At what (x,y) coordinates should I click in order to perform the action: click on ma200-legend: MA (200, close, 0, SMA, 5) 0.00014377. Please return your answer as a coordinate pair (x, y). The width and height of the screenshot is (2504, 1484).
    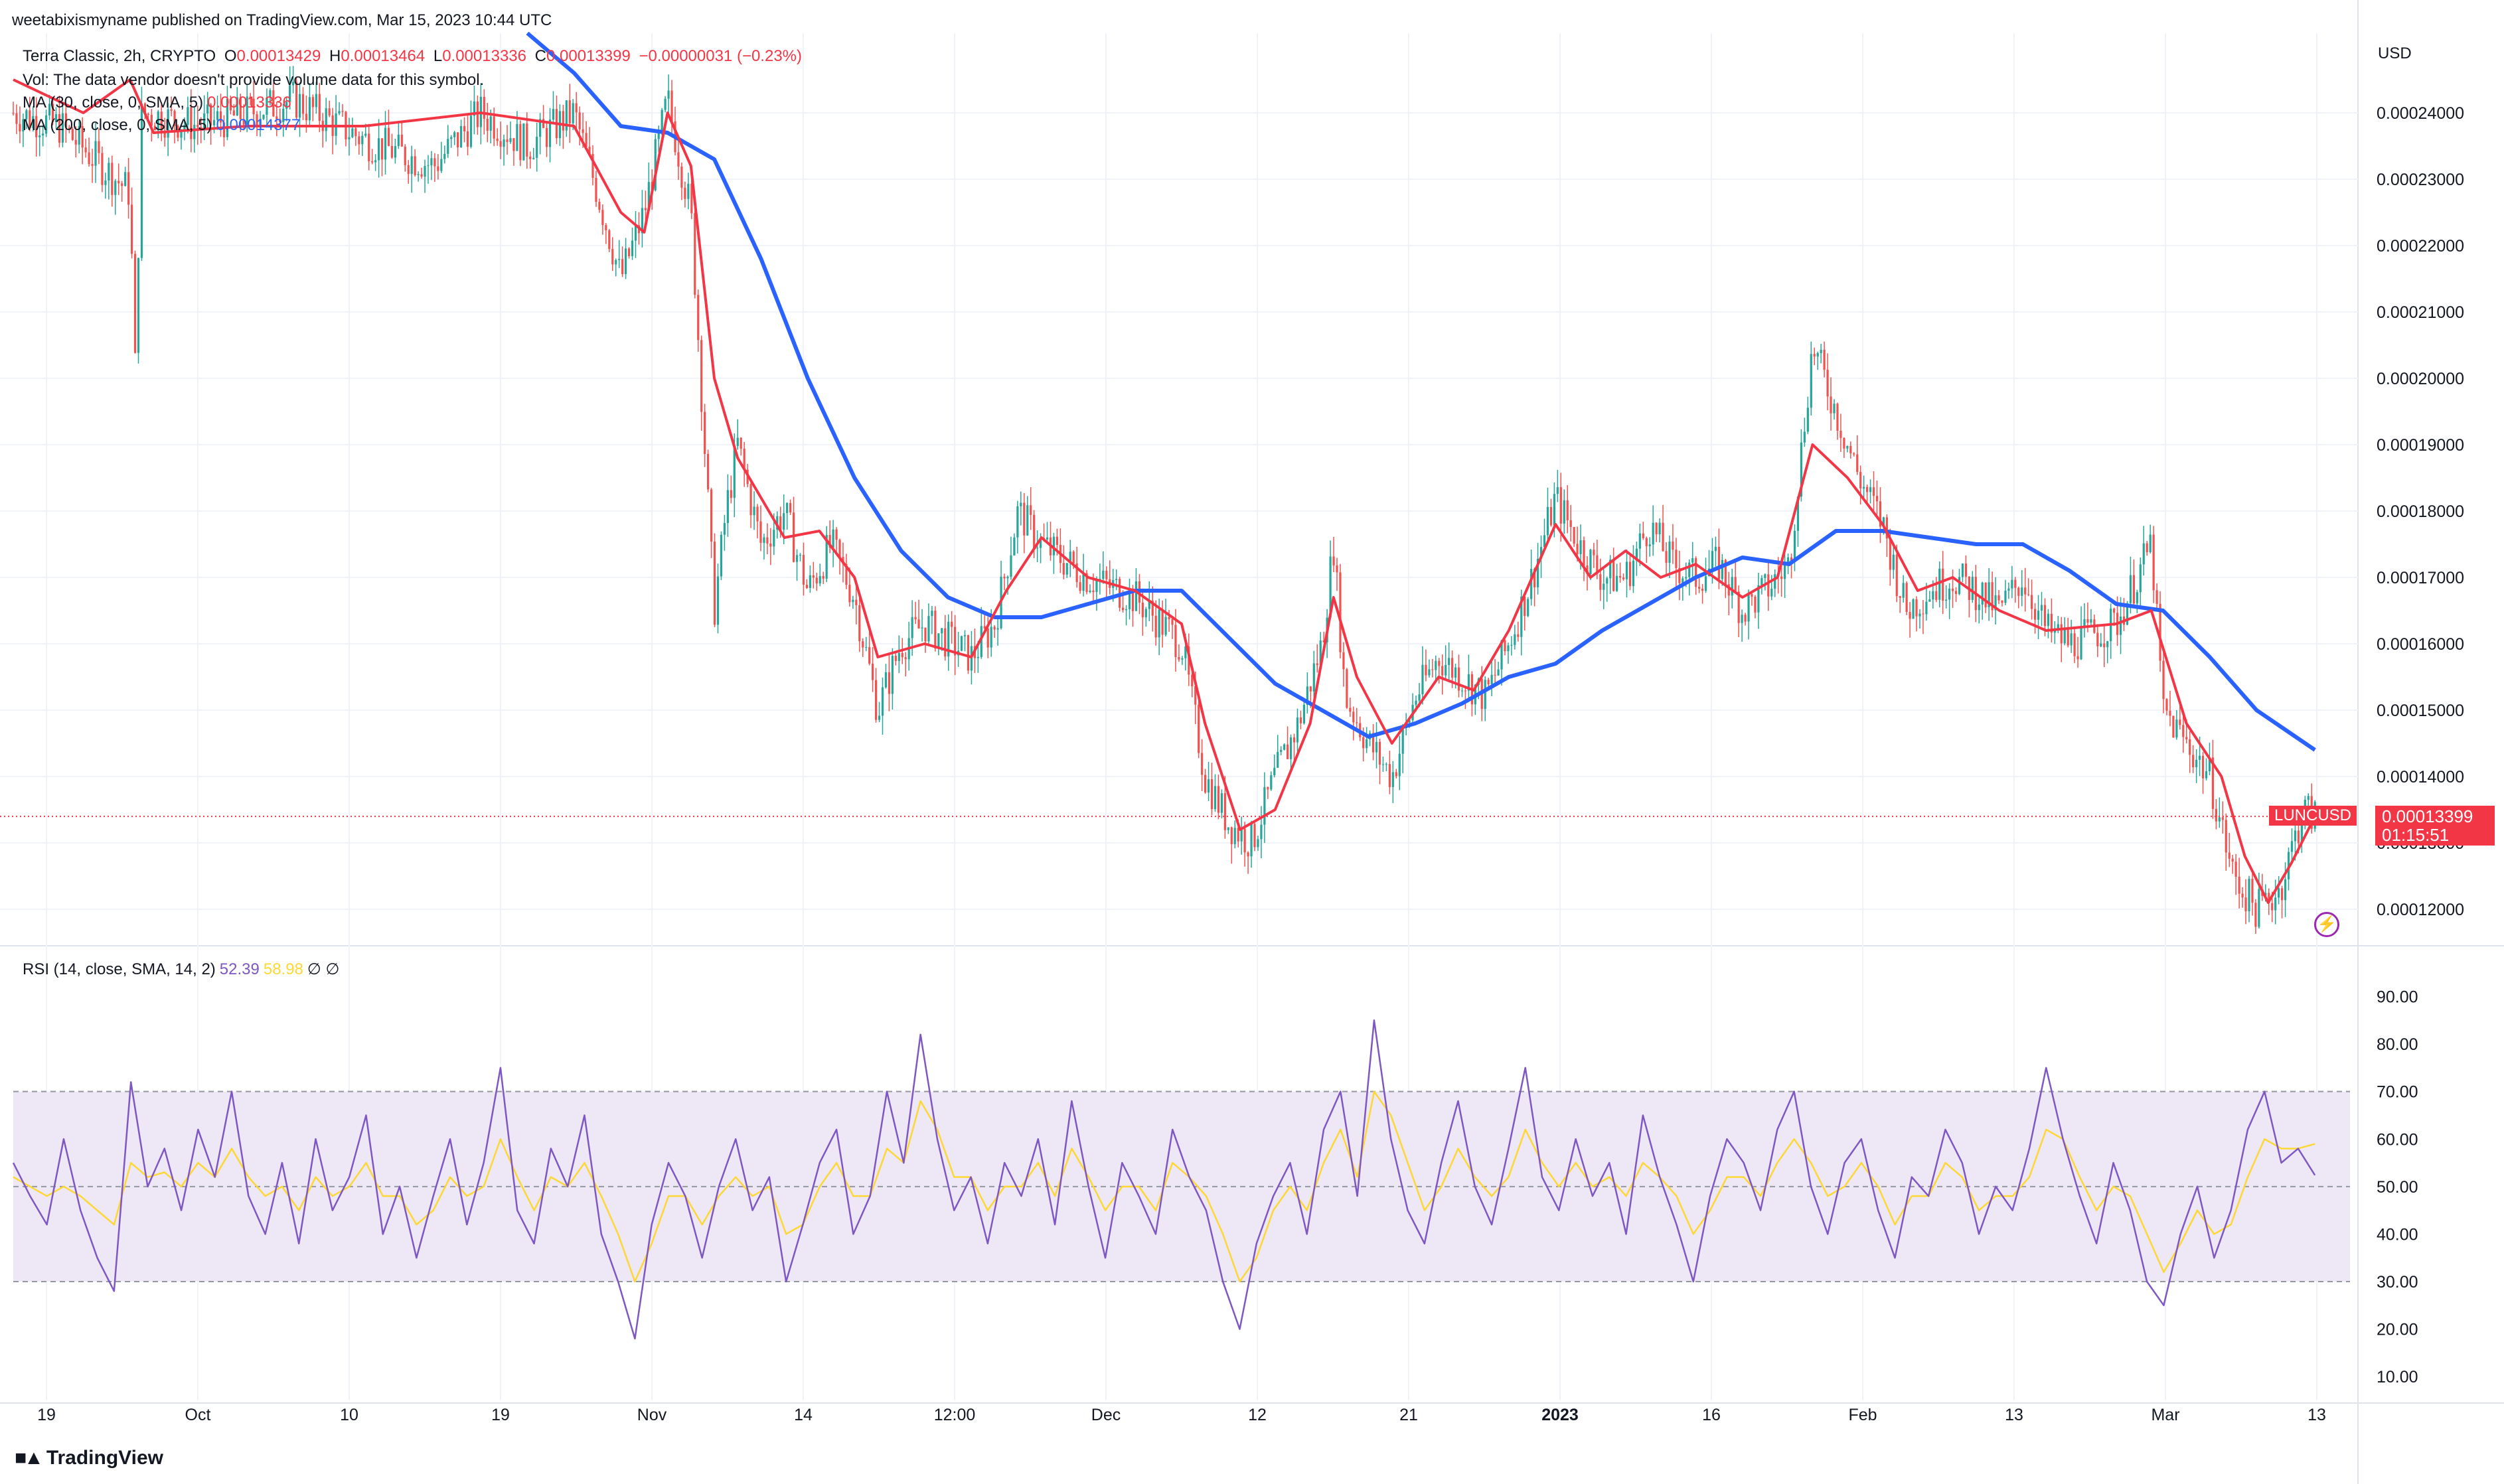
    Looking at the image, I should click on (162, 125).